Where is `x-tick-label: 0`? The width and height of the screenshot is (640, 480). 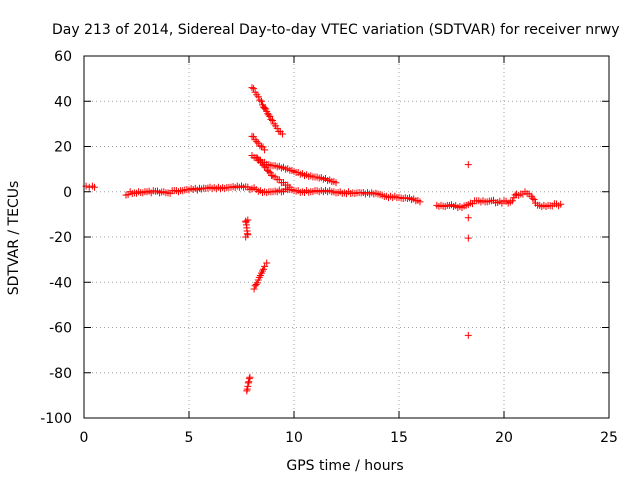
x-tick-label: 0 is located at coordinates (84, 438).